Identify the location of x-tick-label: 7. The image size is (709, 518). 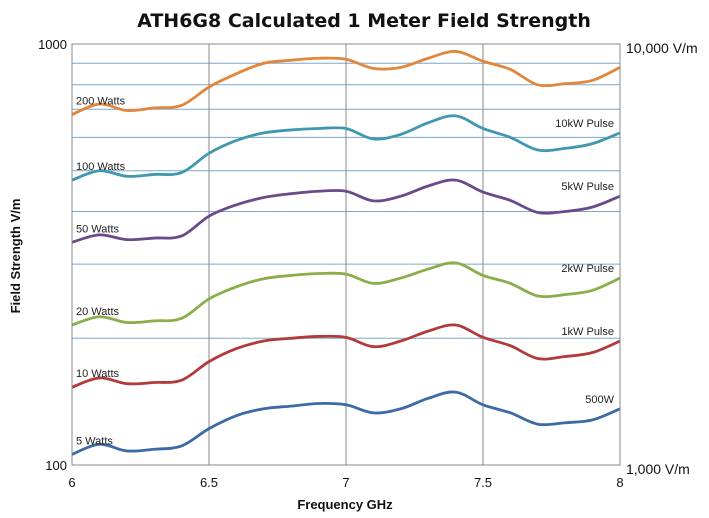
(345, 482).